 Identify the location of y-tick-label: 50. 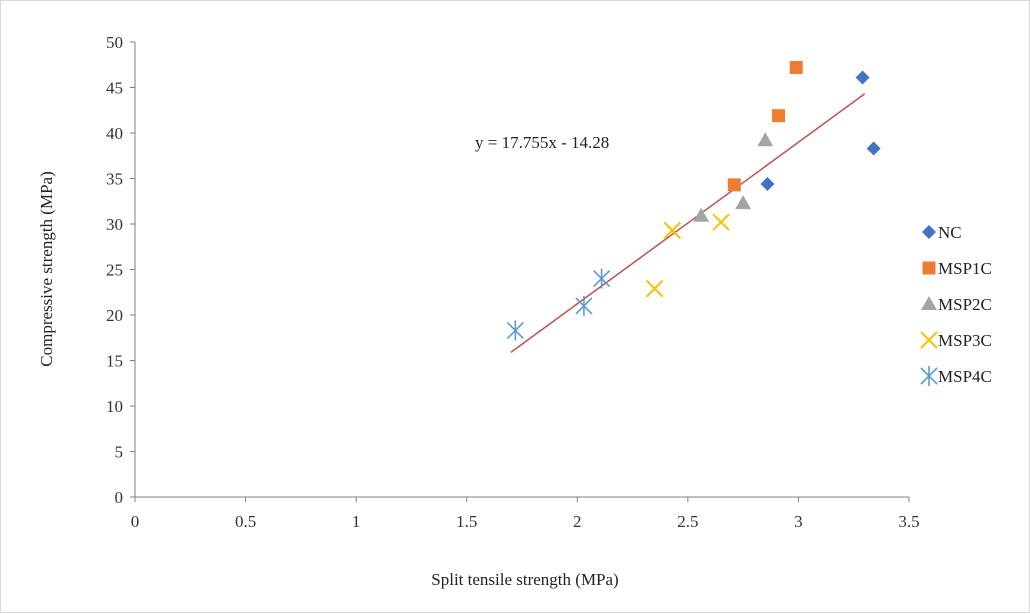
(114, 42).